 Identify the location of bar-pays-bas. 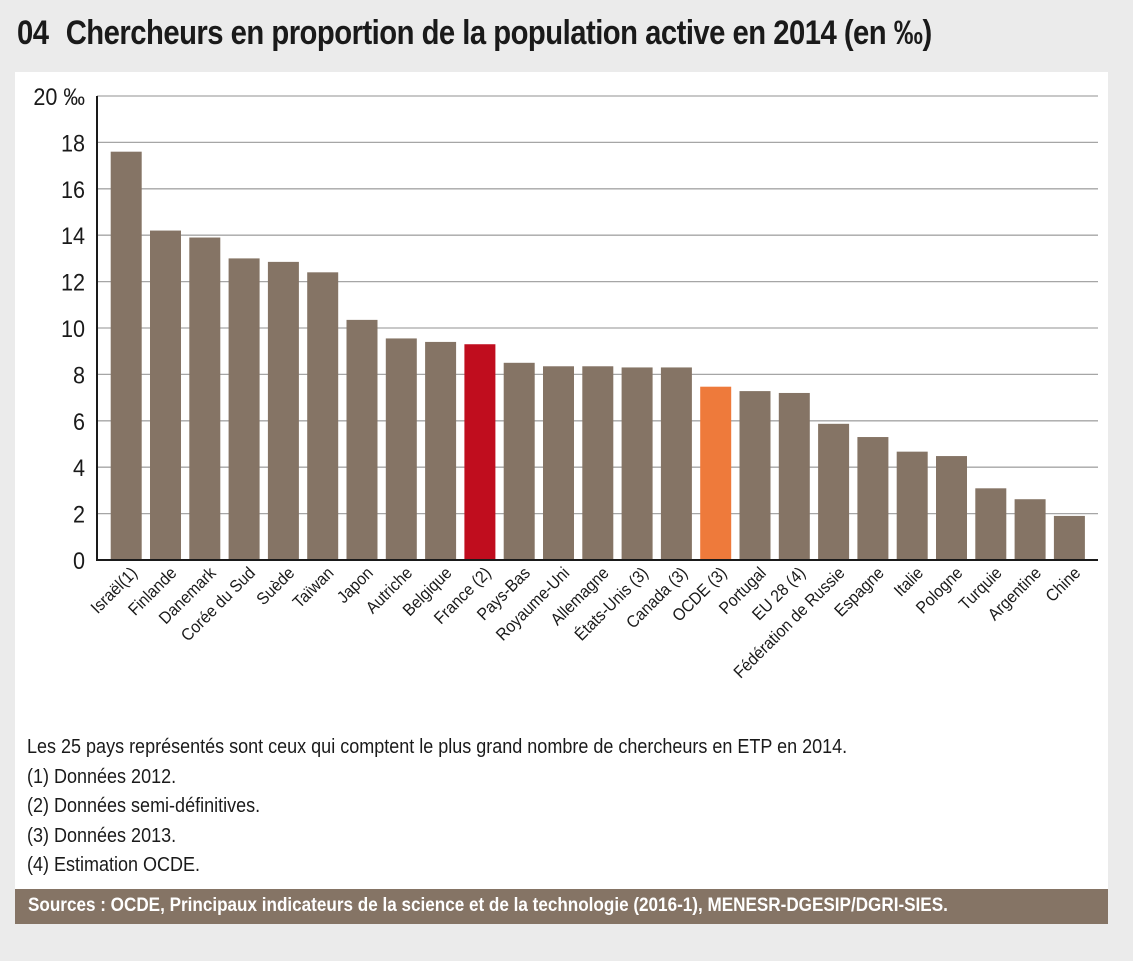
(519, 461).